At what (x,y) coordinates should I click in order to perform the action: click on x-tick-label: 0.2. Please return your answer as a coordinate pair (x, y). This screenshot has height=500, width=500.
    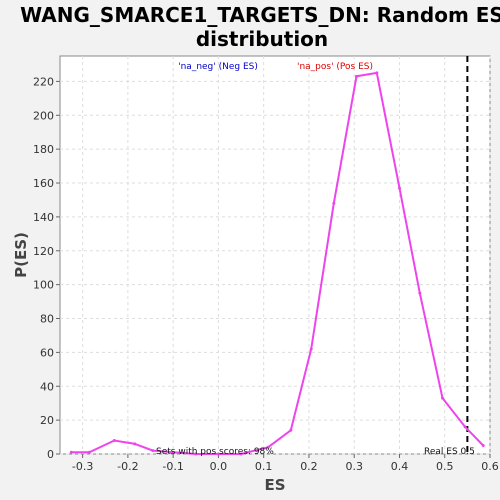
    Looking at the image, I should click on (309, 466).